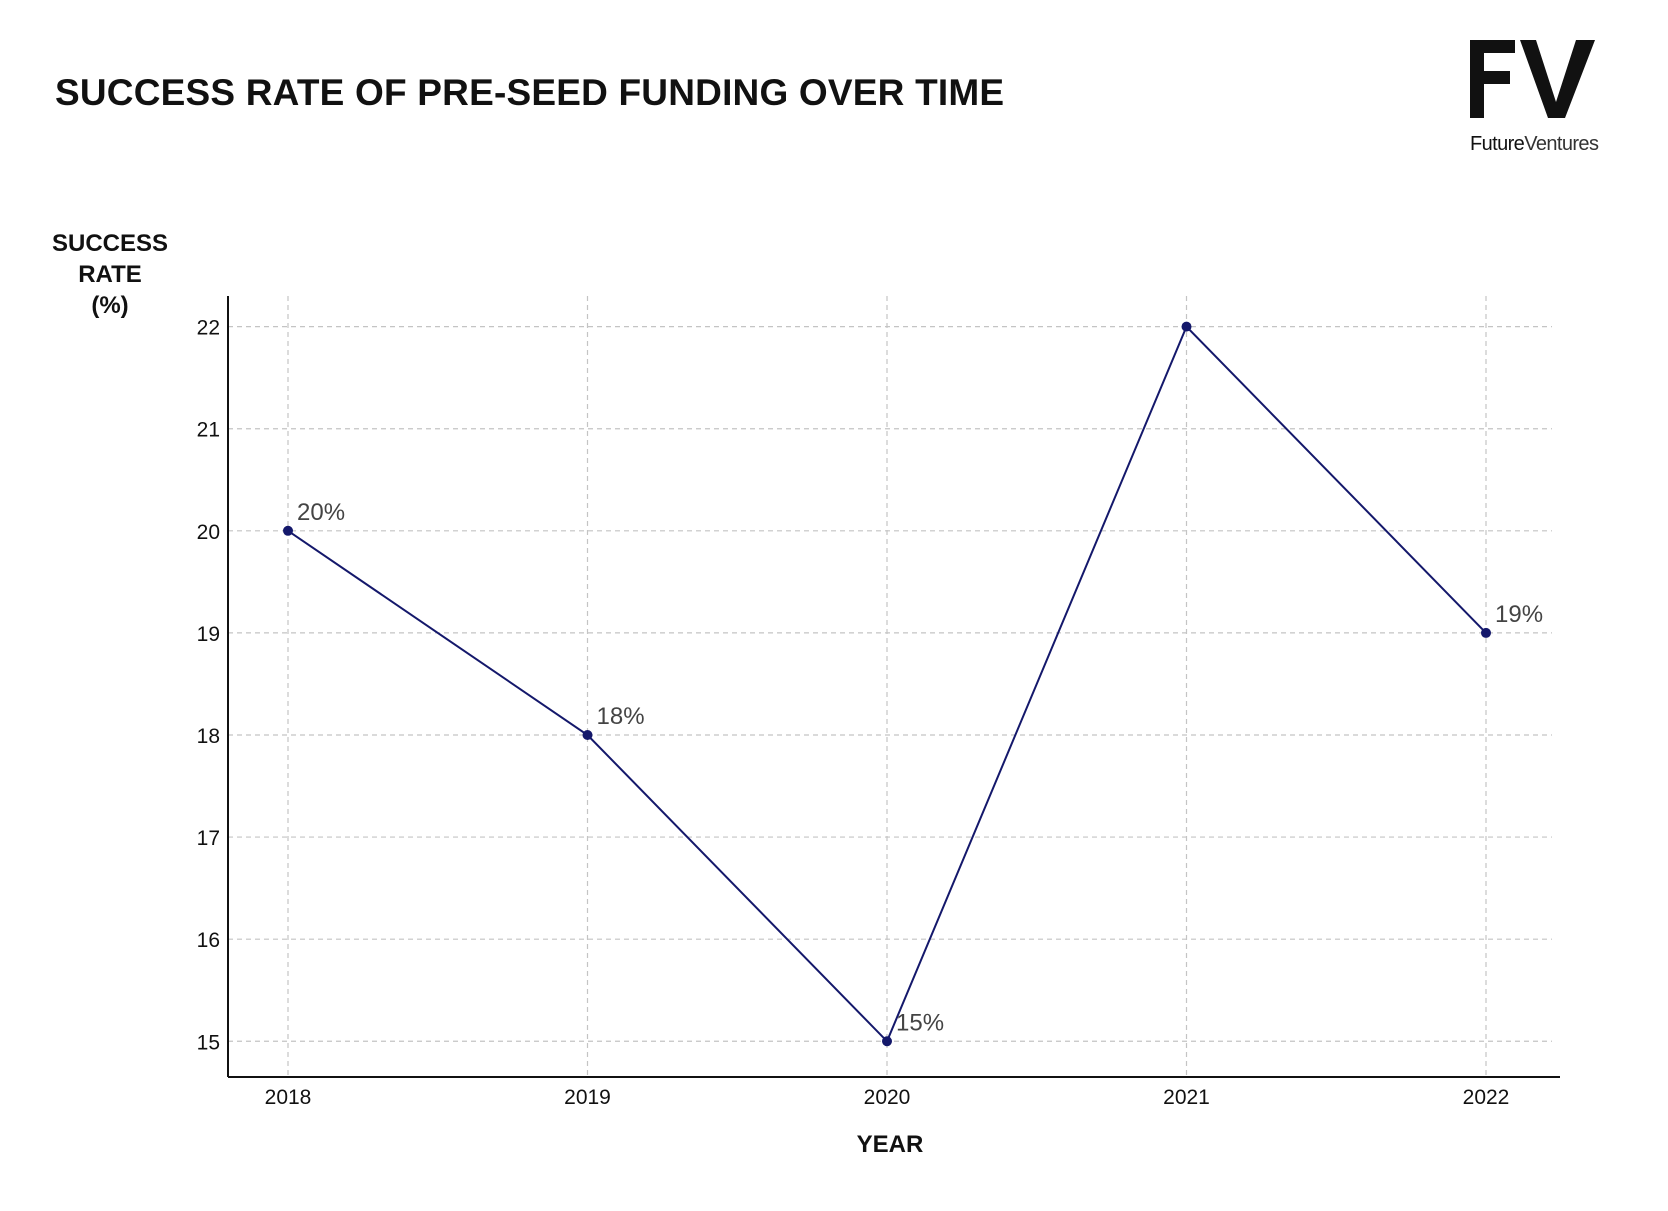 The width and height of the screenshot is (1668, 1211). What do you see at coordinates (1186, 1097) in the screenshot?
I see `x-tick-label: 2021` at bounding box center [1186, 1097].